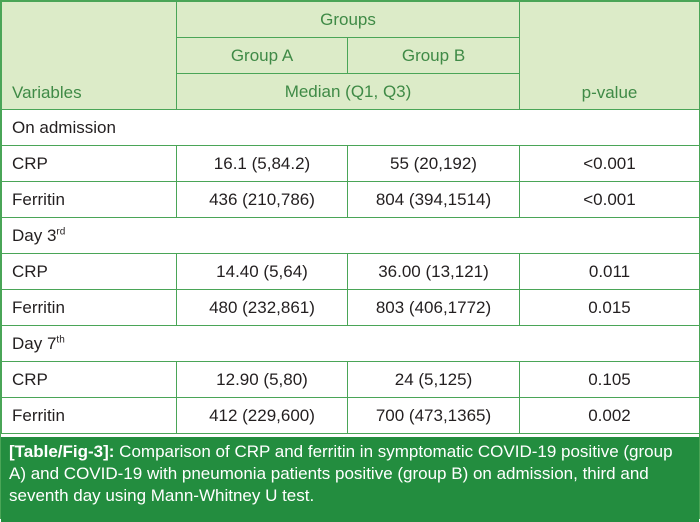 The height and width of the screenshot is (522, 700). Describe the element at coordinates (609, 271) in the screenshot. I see `pvalue-cell: 0.011` at that location.